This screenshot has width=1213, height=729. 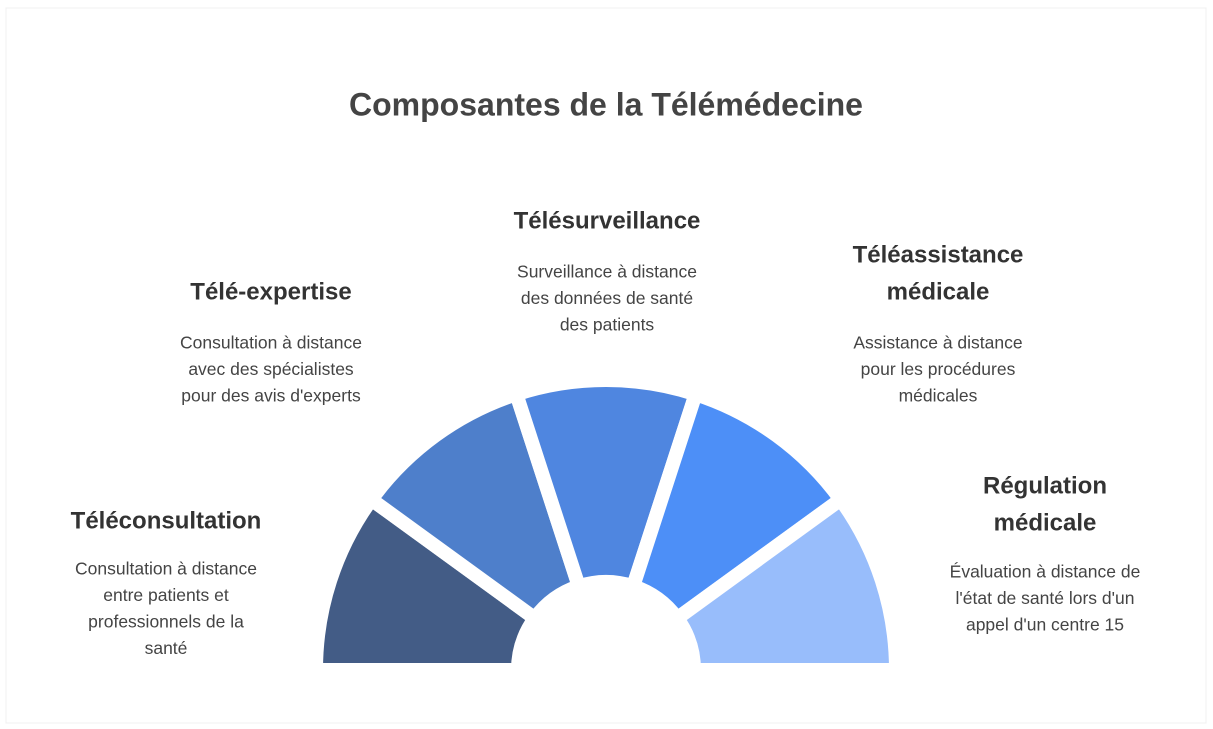 What do you see at coordinates (1045, 598) in the screenshot?
I see `item-description: l'état de santé lors d'un` at bounding box center [1045, 598].